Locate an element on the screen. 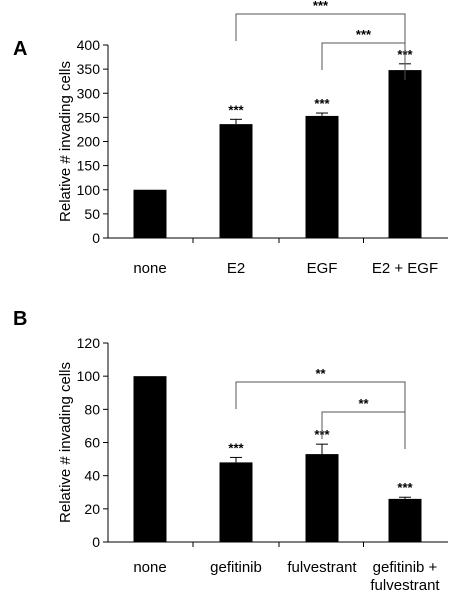 Image resolution: width=471 pixels, height=599 pixels. x-tick-label: EGF is located at coordinates (322, 268).